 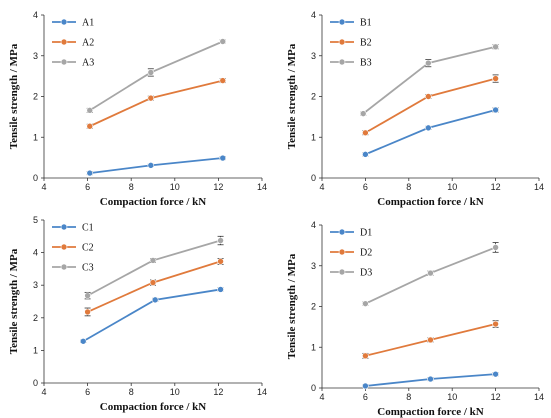 I want to click on series-B3, so click(x=429, y=80).